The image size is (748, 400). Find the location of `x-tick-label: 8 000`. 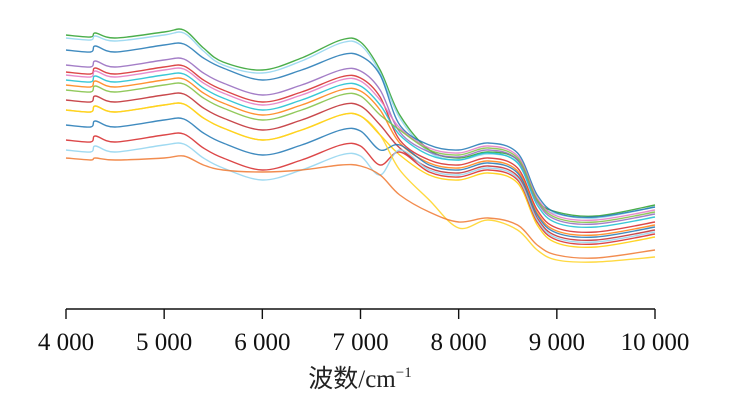

x-tick-label: 8 000 is located at coordinates (459, 342).